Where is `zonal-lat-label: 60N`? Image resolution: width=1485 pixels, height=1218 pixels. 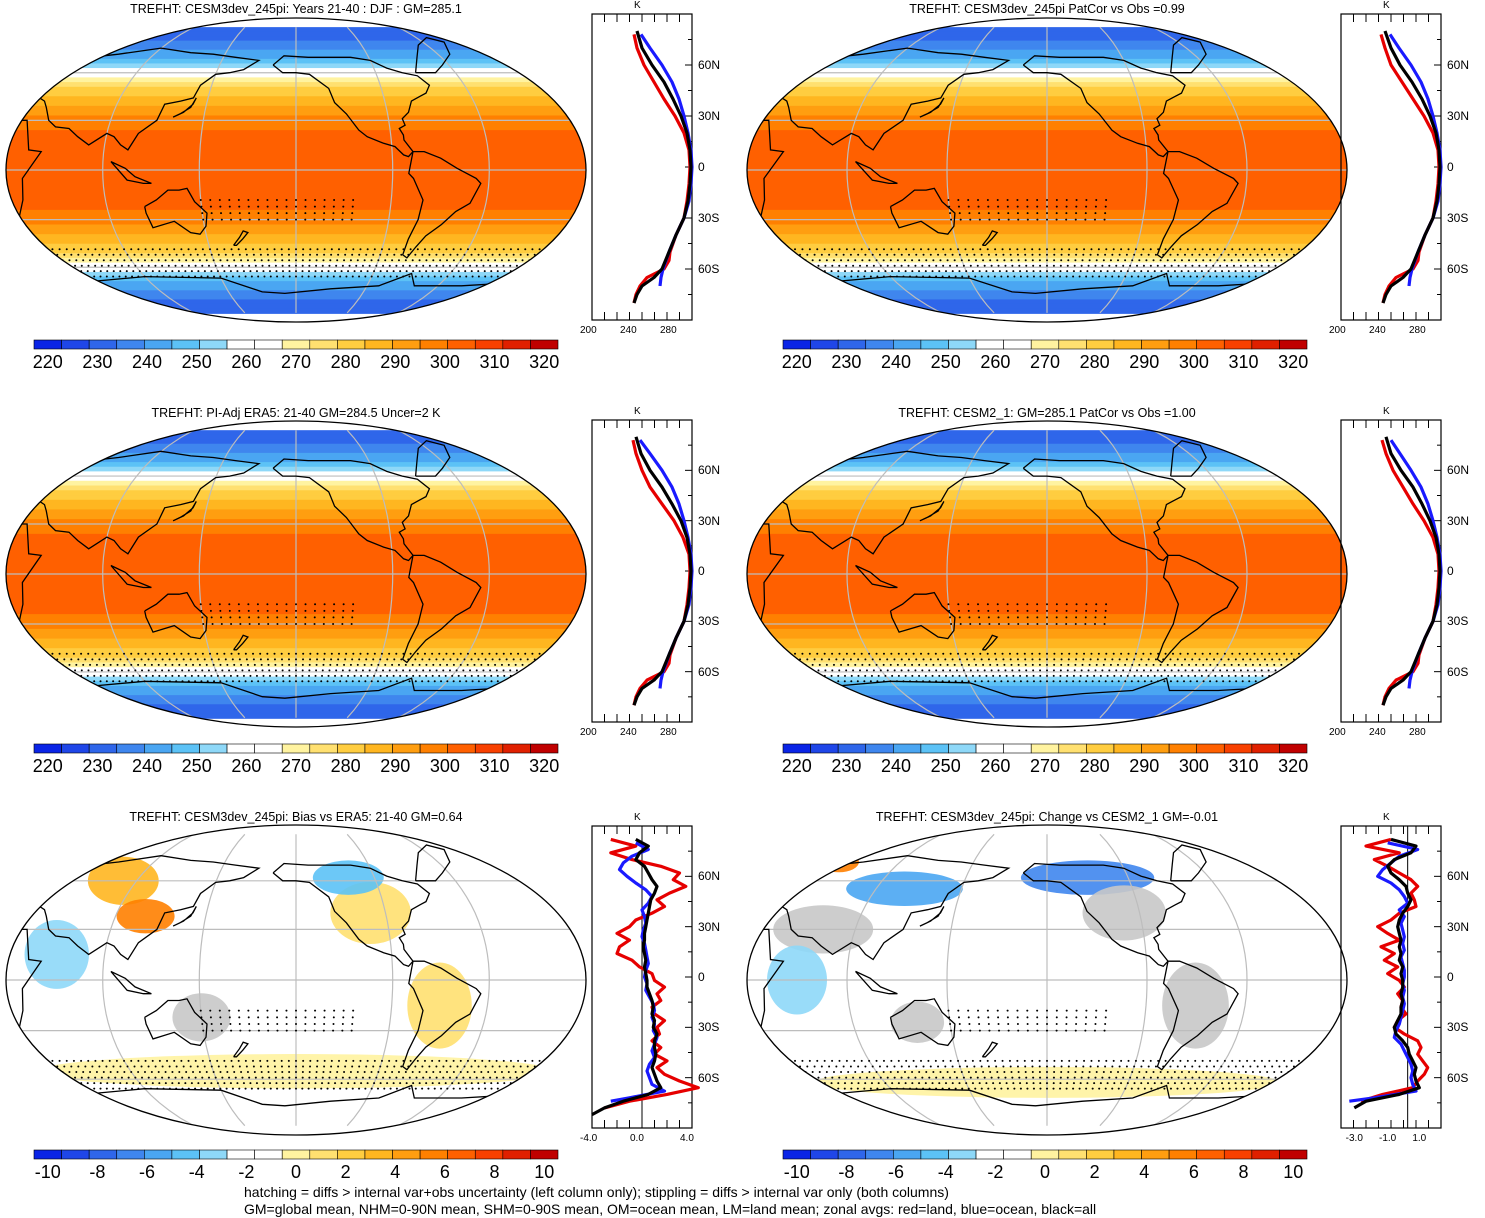 zonal-lat-label: 60N is located at coordinates (1458, 470).